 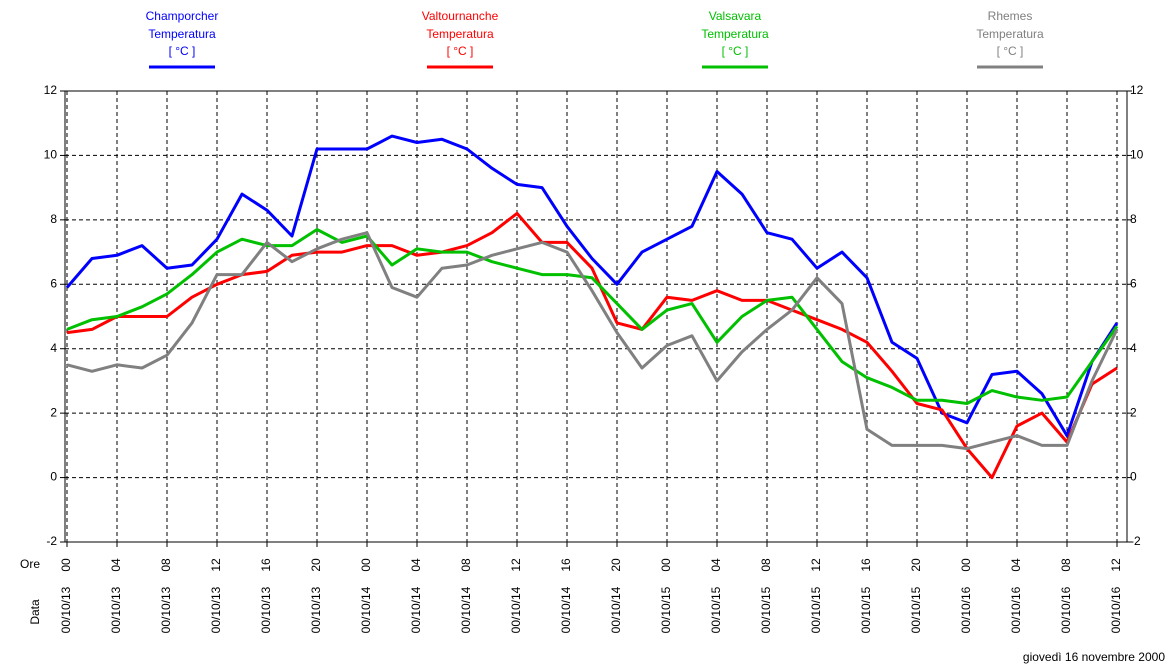 I want to click on x-axis-label: Ore, so click(x=30, y=564).